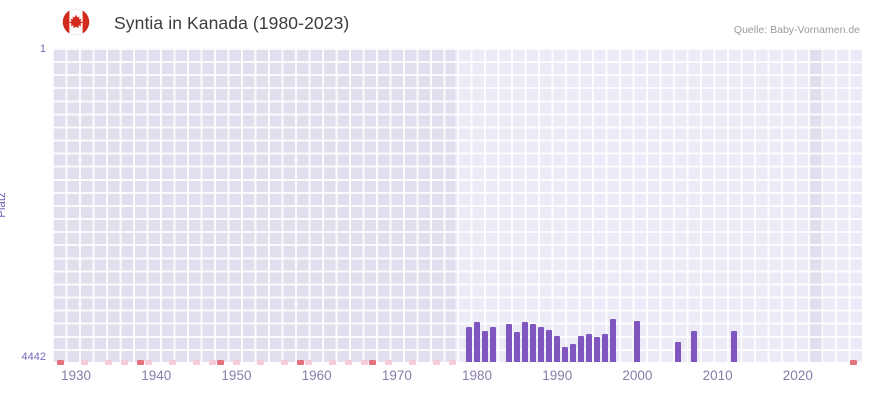 Image resolution: width=873 pixels, height=402 pixels. What do you see at coordinates (693, 346) in the screenshot?
I see `bar-2007` at bounding box center [693, 346].